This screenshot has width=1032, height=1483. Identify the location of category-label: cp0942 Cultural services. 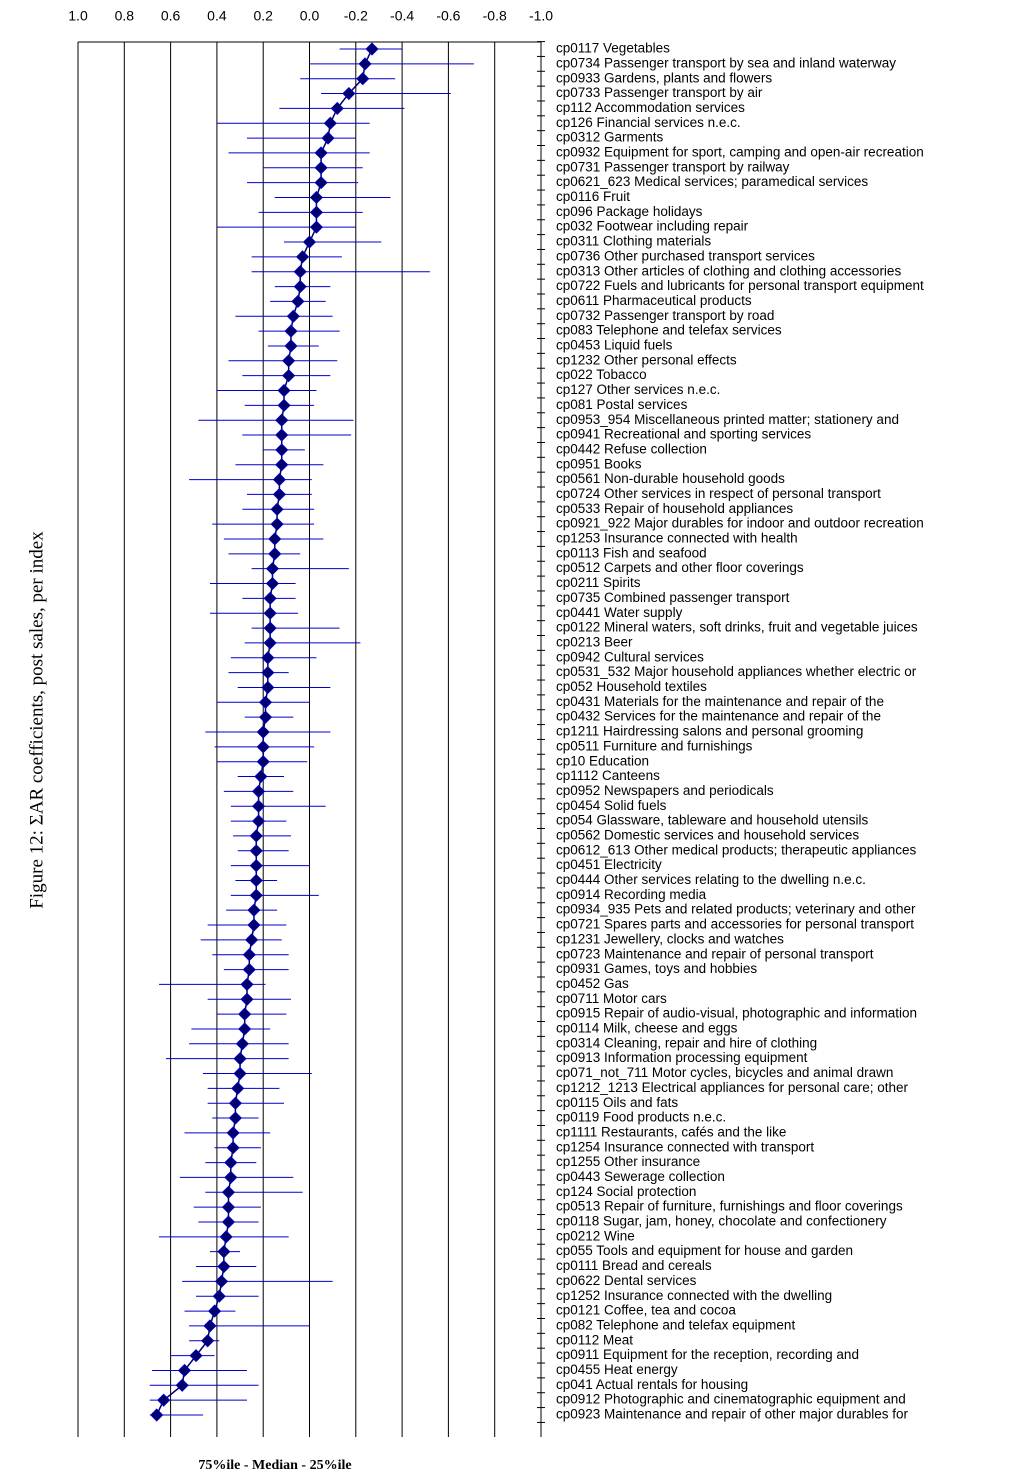
(630, 656).